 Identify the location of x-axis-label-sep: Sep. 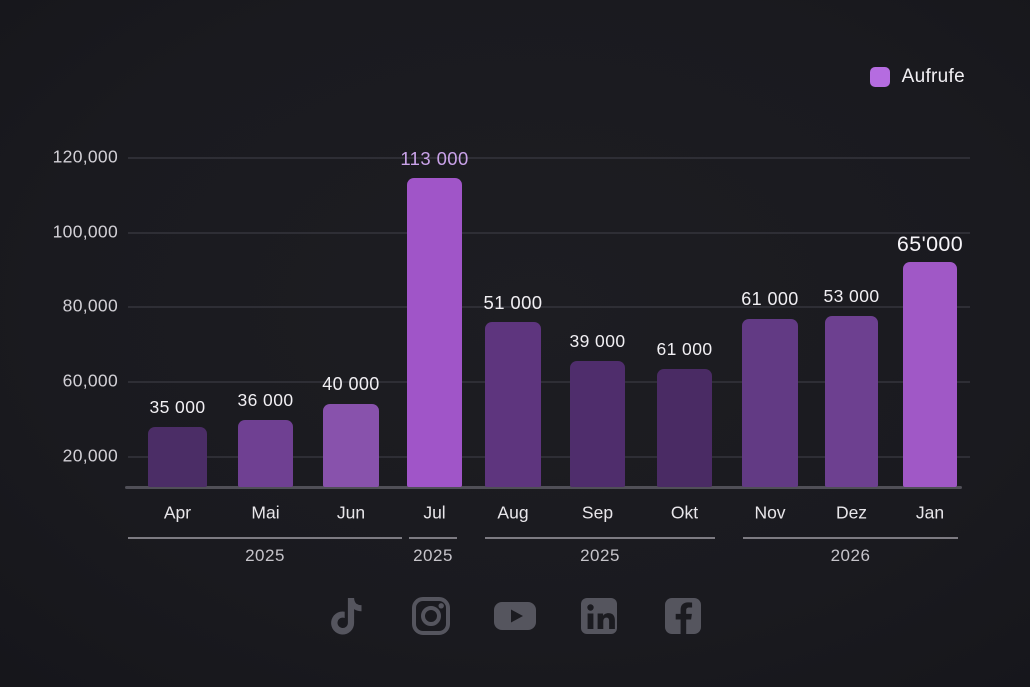
(597, 512).